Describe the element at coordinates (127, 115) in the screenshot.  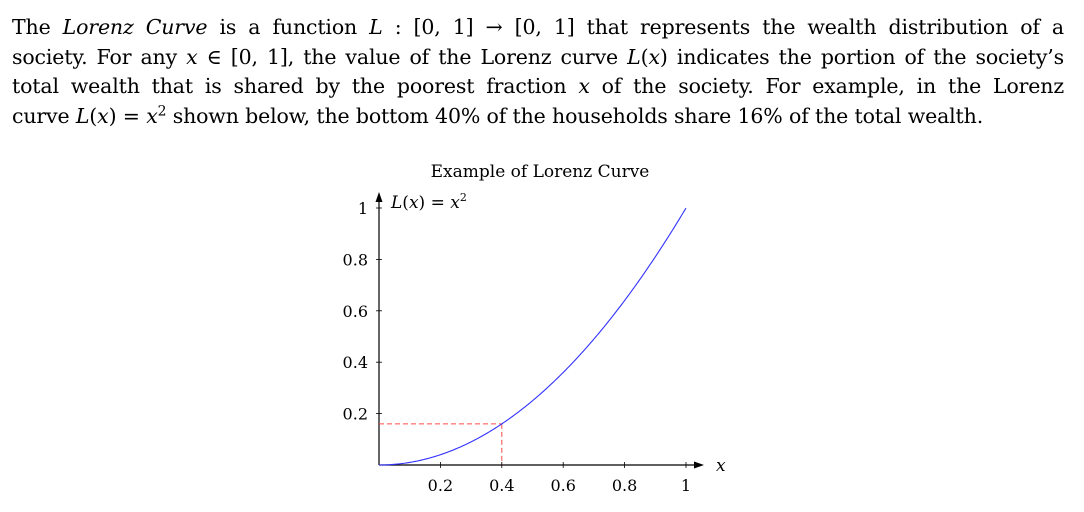
I see `text-run: ) =` at that location.